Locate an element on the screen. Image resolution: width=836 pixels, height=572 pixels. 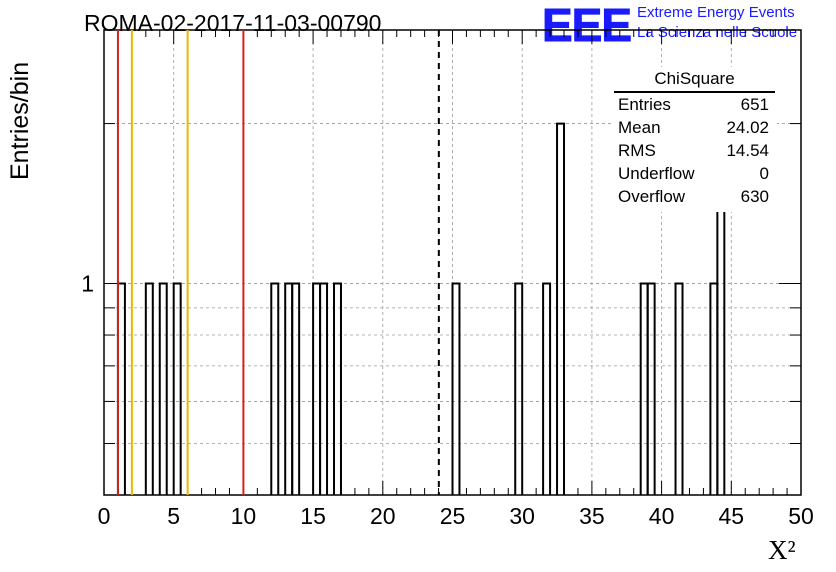
y-tick-label: 1 is located at coordinates (87, 284).